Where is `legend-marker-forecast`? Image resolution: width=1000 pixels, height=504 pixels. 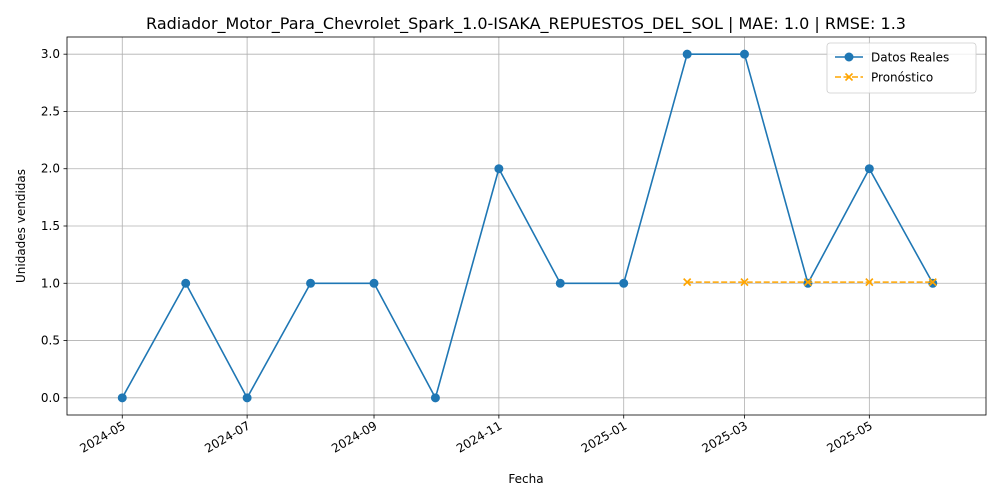
legend-marker-forecast is located at coordinates (849, 77).